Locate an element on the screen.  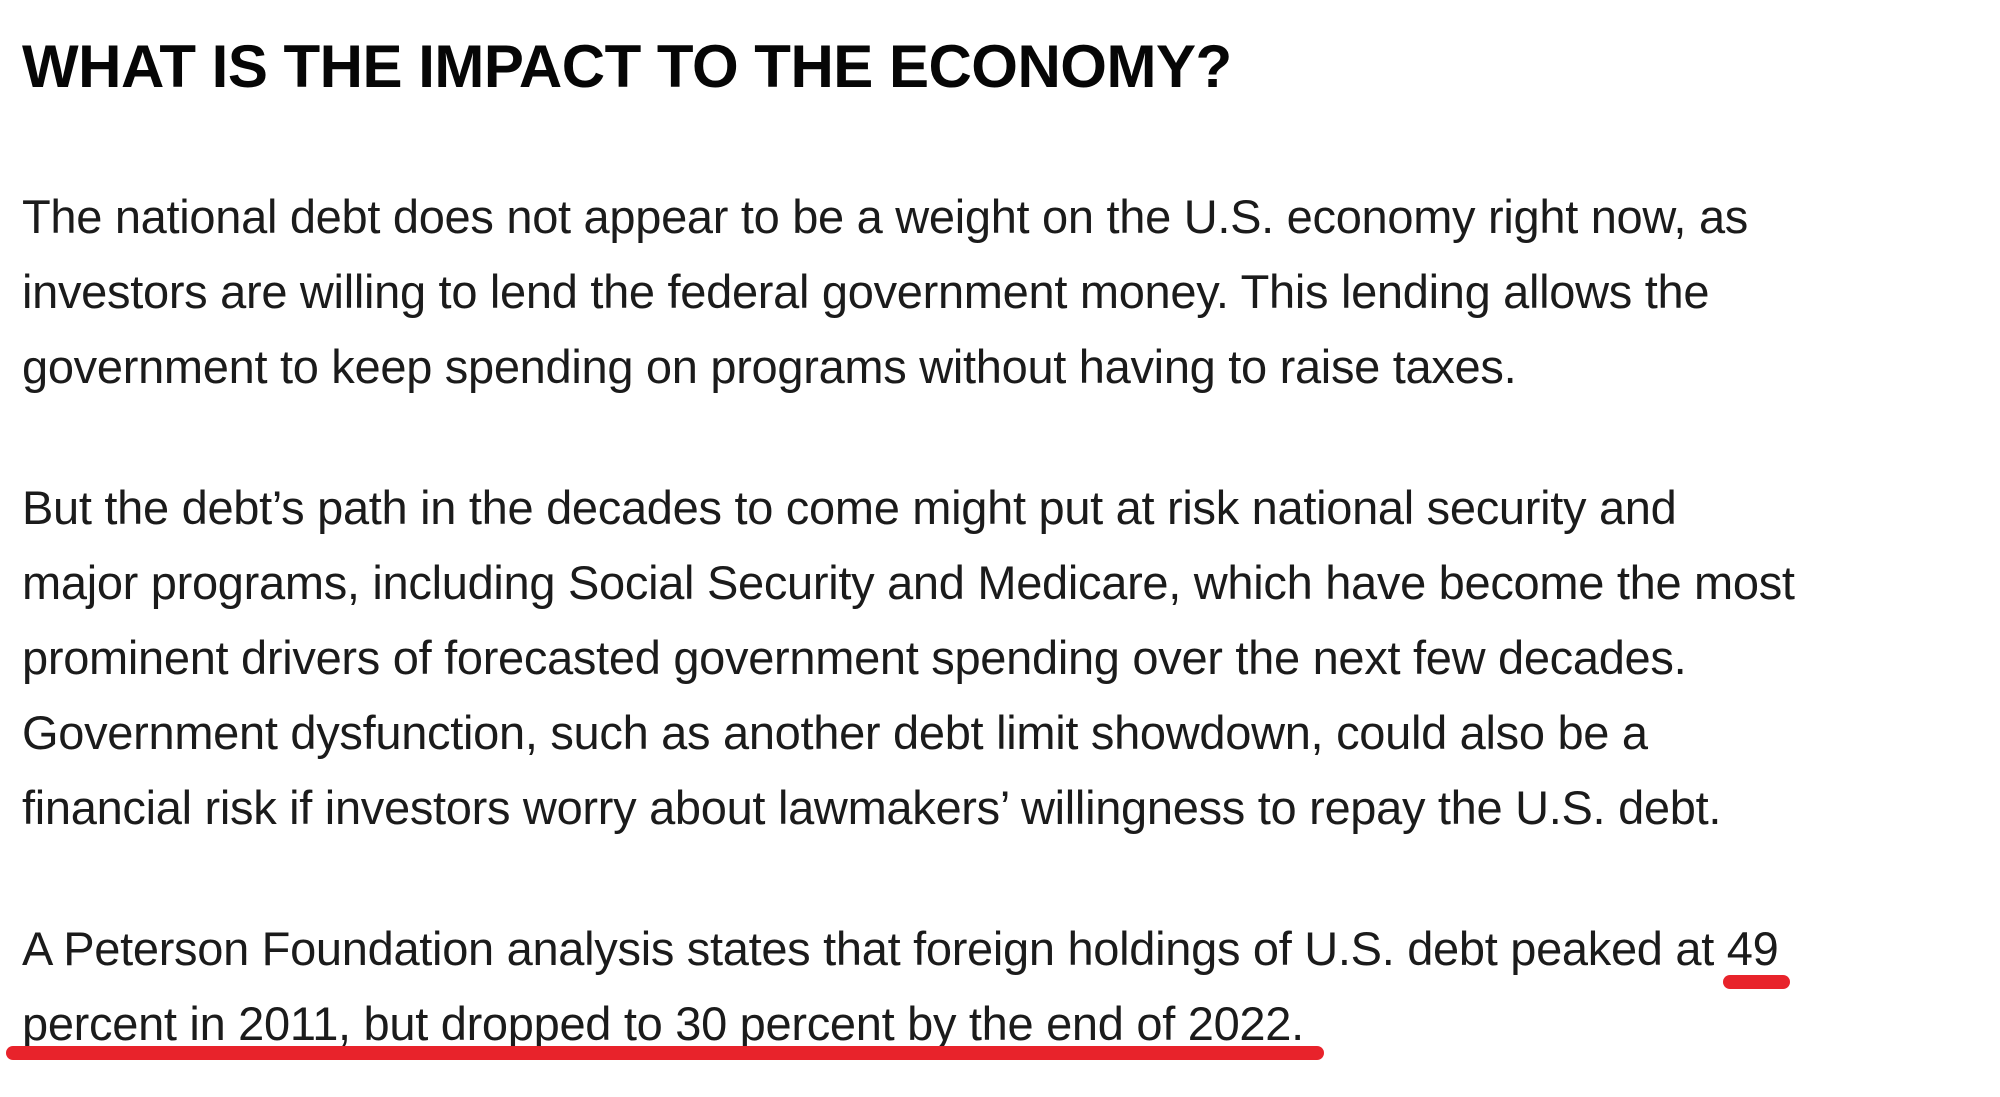
red-underlined-text-49: 49 is located at coordinates (1752, 948).